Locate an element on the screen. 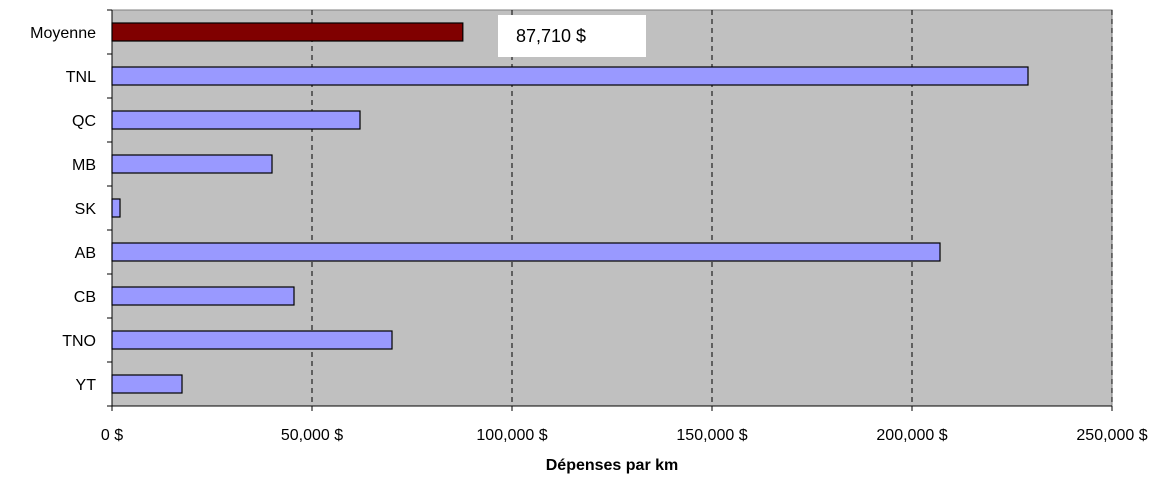  x-tick-label: 50,000 $ is located at coordinates (312, 435).